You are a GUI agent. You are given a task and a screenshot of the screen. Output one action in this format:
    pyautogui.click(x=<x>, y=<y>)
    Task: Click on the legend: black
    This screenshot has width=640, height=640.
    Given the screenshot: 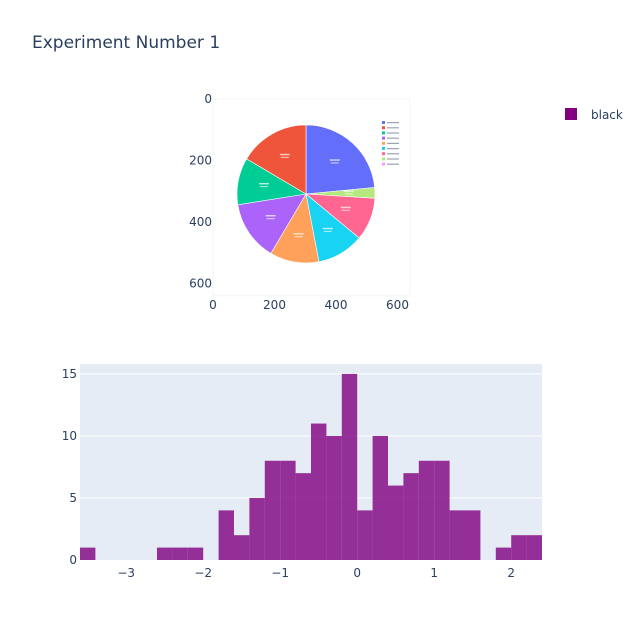 What is the action you would take?
    pyautogui.click(x=594, y=115)
    